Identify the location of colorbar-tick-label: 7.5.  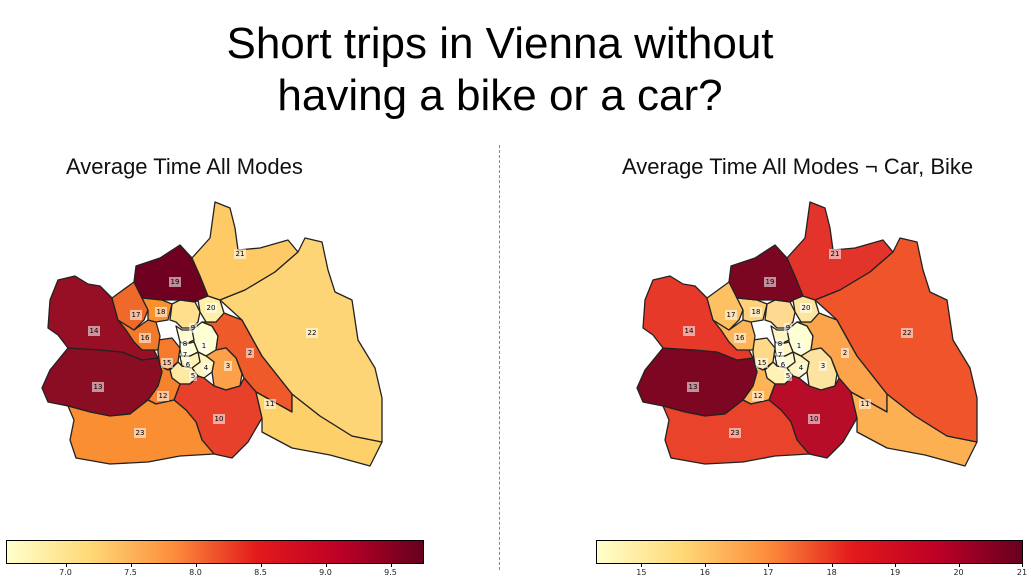
(130, 572).